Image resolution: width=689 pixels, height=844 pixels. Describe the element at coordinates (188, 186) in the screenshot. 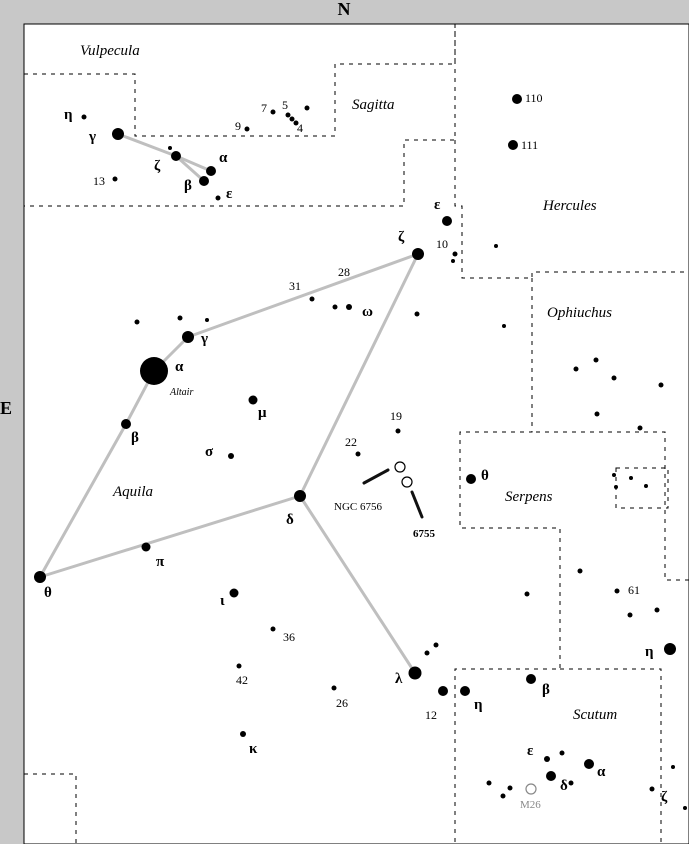

I see `label-beta-sagittae: β` at that location.